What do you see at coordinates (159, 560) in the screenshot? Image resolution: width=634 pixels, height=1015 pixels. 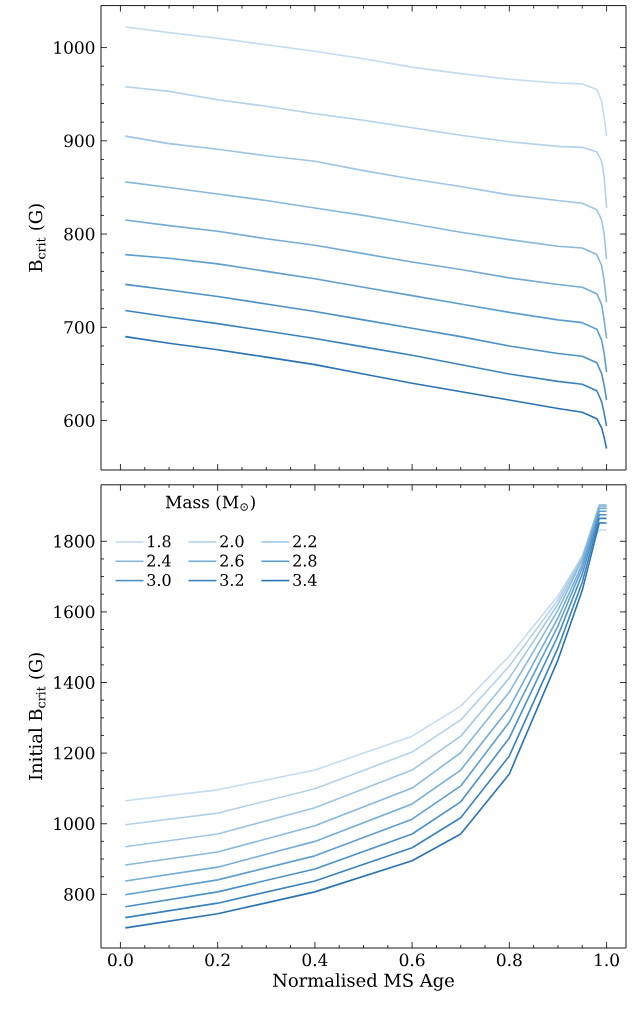 I see `legend-label: 2.4` at bounding box center [159, 560].